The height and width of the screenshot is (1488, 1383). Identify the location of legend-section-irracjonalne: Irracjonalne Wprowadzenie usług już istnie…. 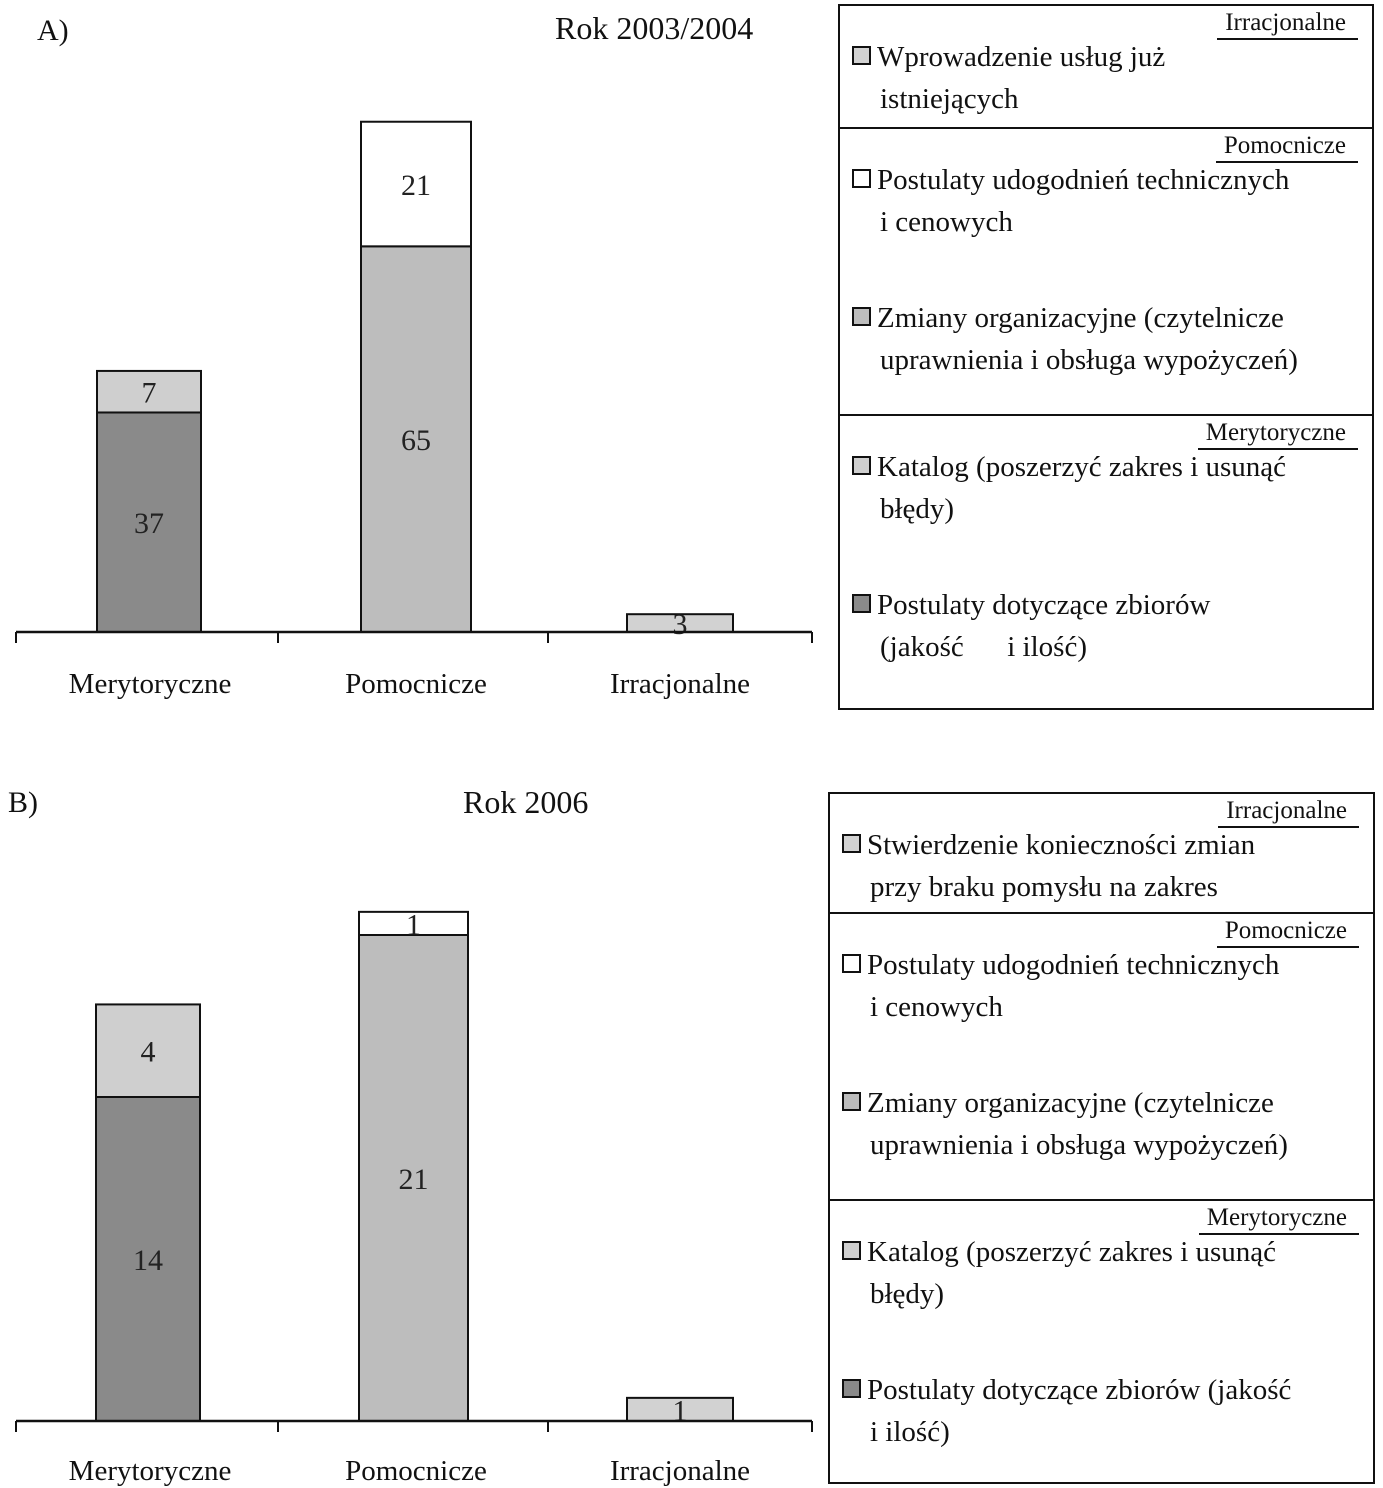
(1106, 67).